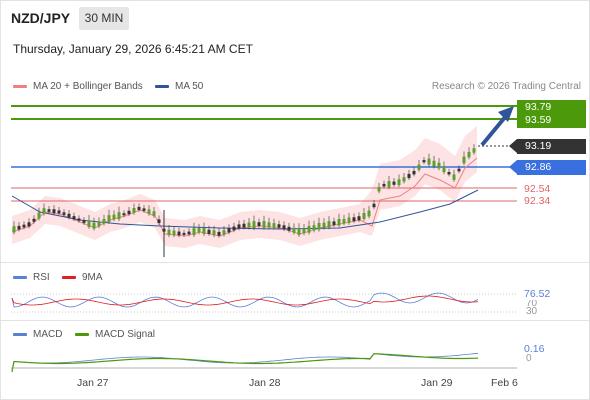 The image size is (590, 400). What do you see at coordinates (506, 86) in the screenshot?
I see `research-credit: Research © 2026 Trading Central` at bounding box center [506, 86].